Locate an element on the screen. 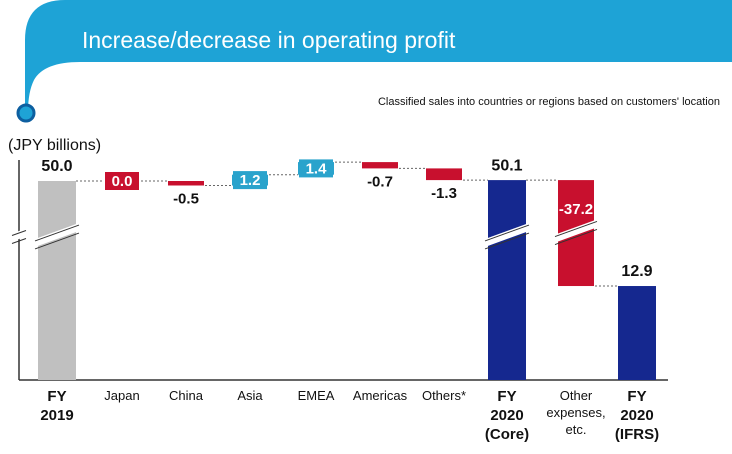 The width and height of the screenshot is (732, 454). value-label: 1.2 is located at coordinates (250, 180).